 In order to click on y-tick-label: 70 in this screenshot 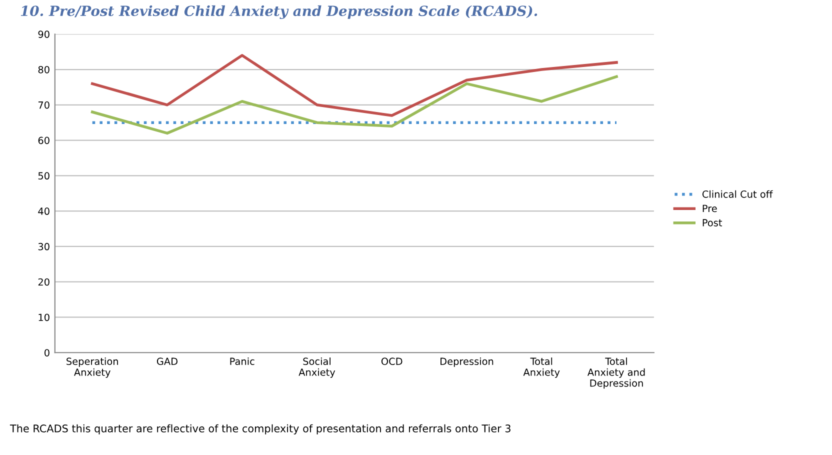, I will do `click(44, 105)`.